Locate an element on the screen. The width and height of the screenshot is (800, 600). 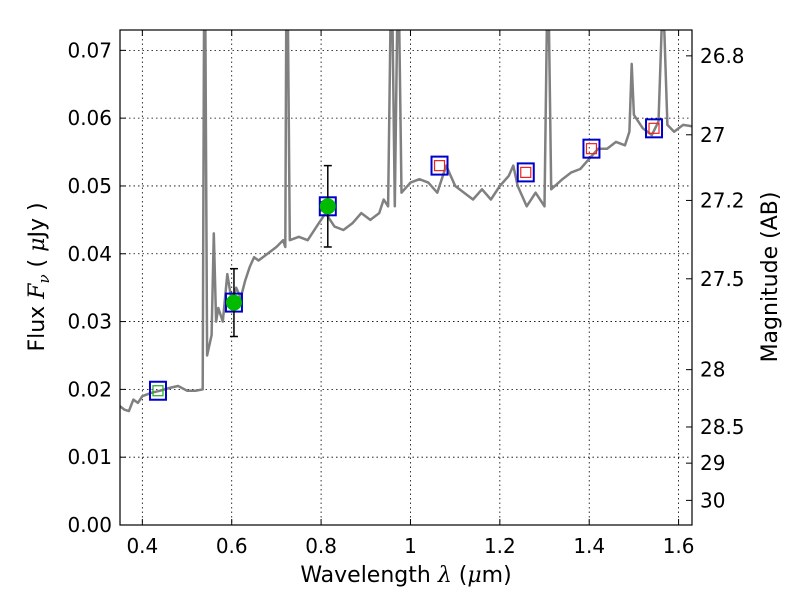
y-axis-label: Flux Fν ( μJy ) is located at coordinates (39, 276).